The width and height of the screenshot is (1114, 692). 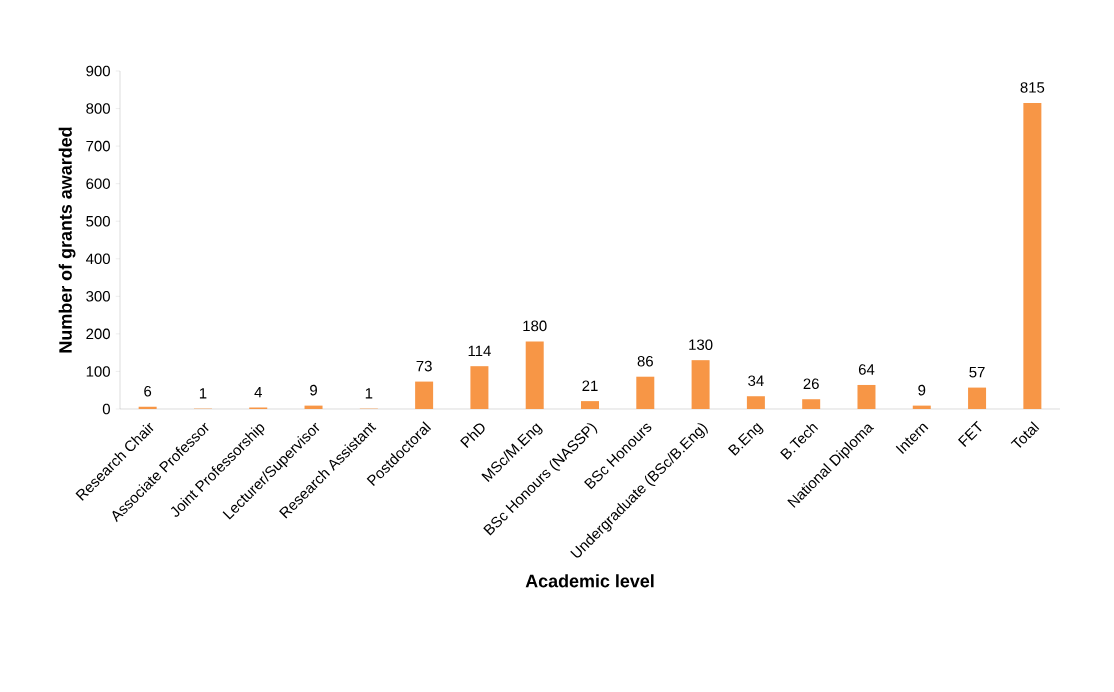 What do you see at coordinates (1032, 87) in the screenshot?
I see `data-label: 815` at bounding box center [1032, 87].